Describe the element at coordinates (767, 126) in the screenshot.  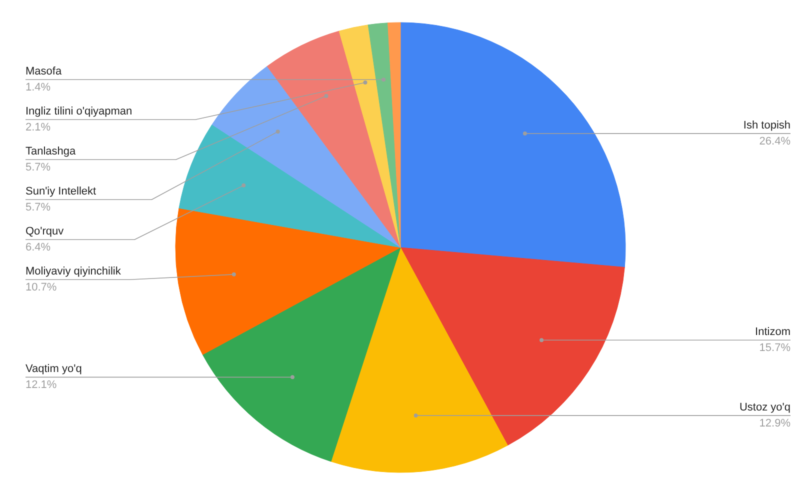
I see `slice-label: Ish topish` at that location.